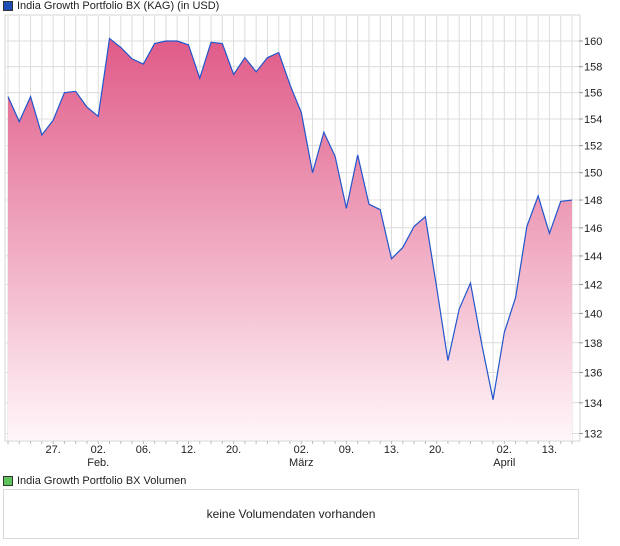 This screenshot has width=620, height=546. I want to click on y-tick-label: 140, so click(593, 314).